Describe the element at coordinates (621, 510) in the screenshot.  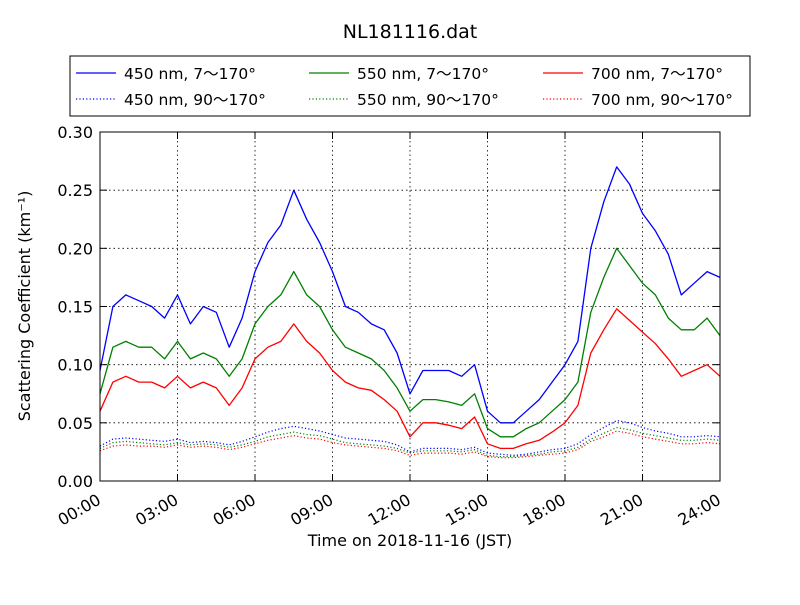
I see `x-tick-label: 21:00` at that location.